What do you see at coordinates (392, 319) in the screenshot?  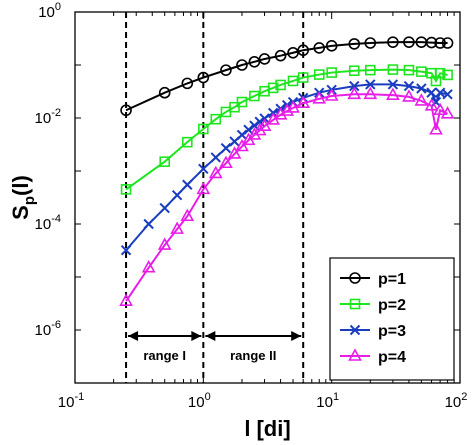 I see `legend: p=1 p=2 p=3 p=4` at bounding box center [392, 319].